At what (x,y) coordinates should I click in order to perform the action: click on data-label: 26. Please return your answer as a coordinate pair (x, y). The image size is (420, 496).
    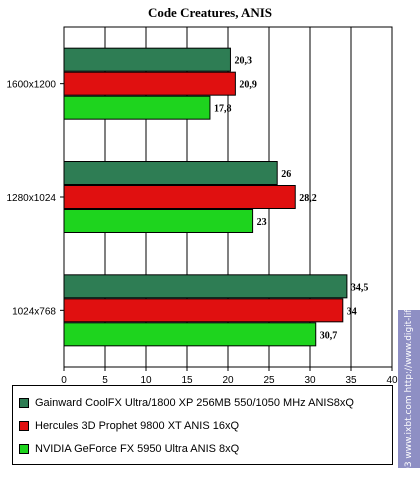
    Looking at the image, I should click on (286, 174).